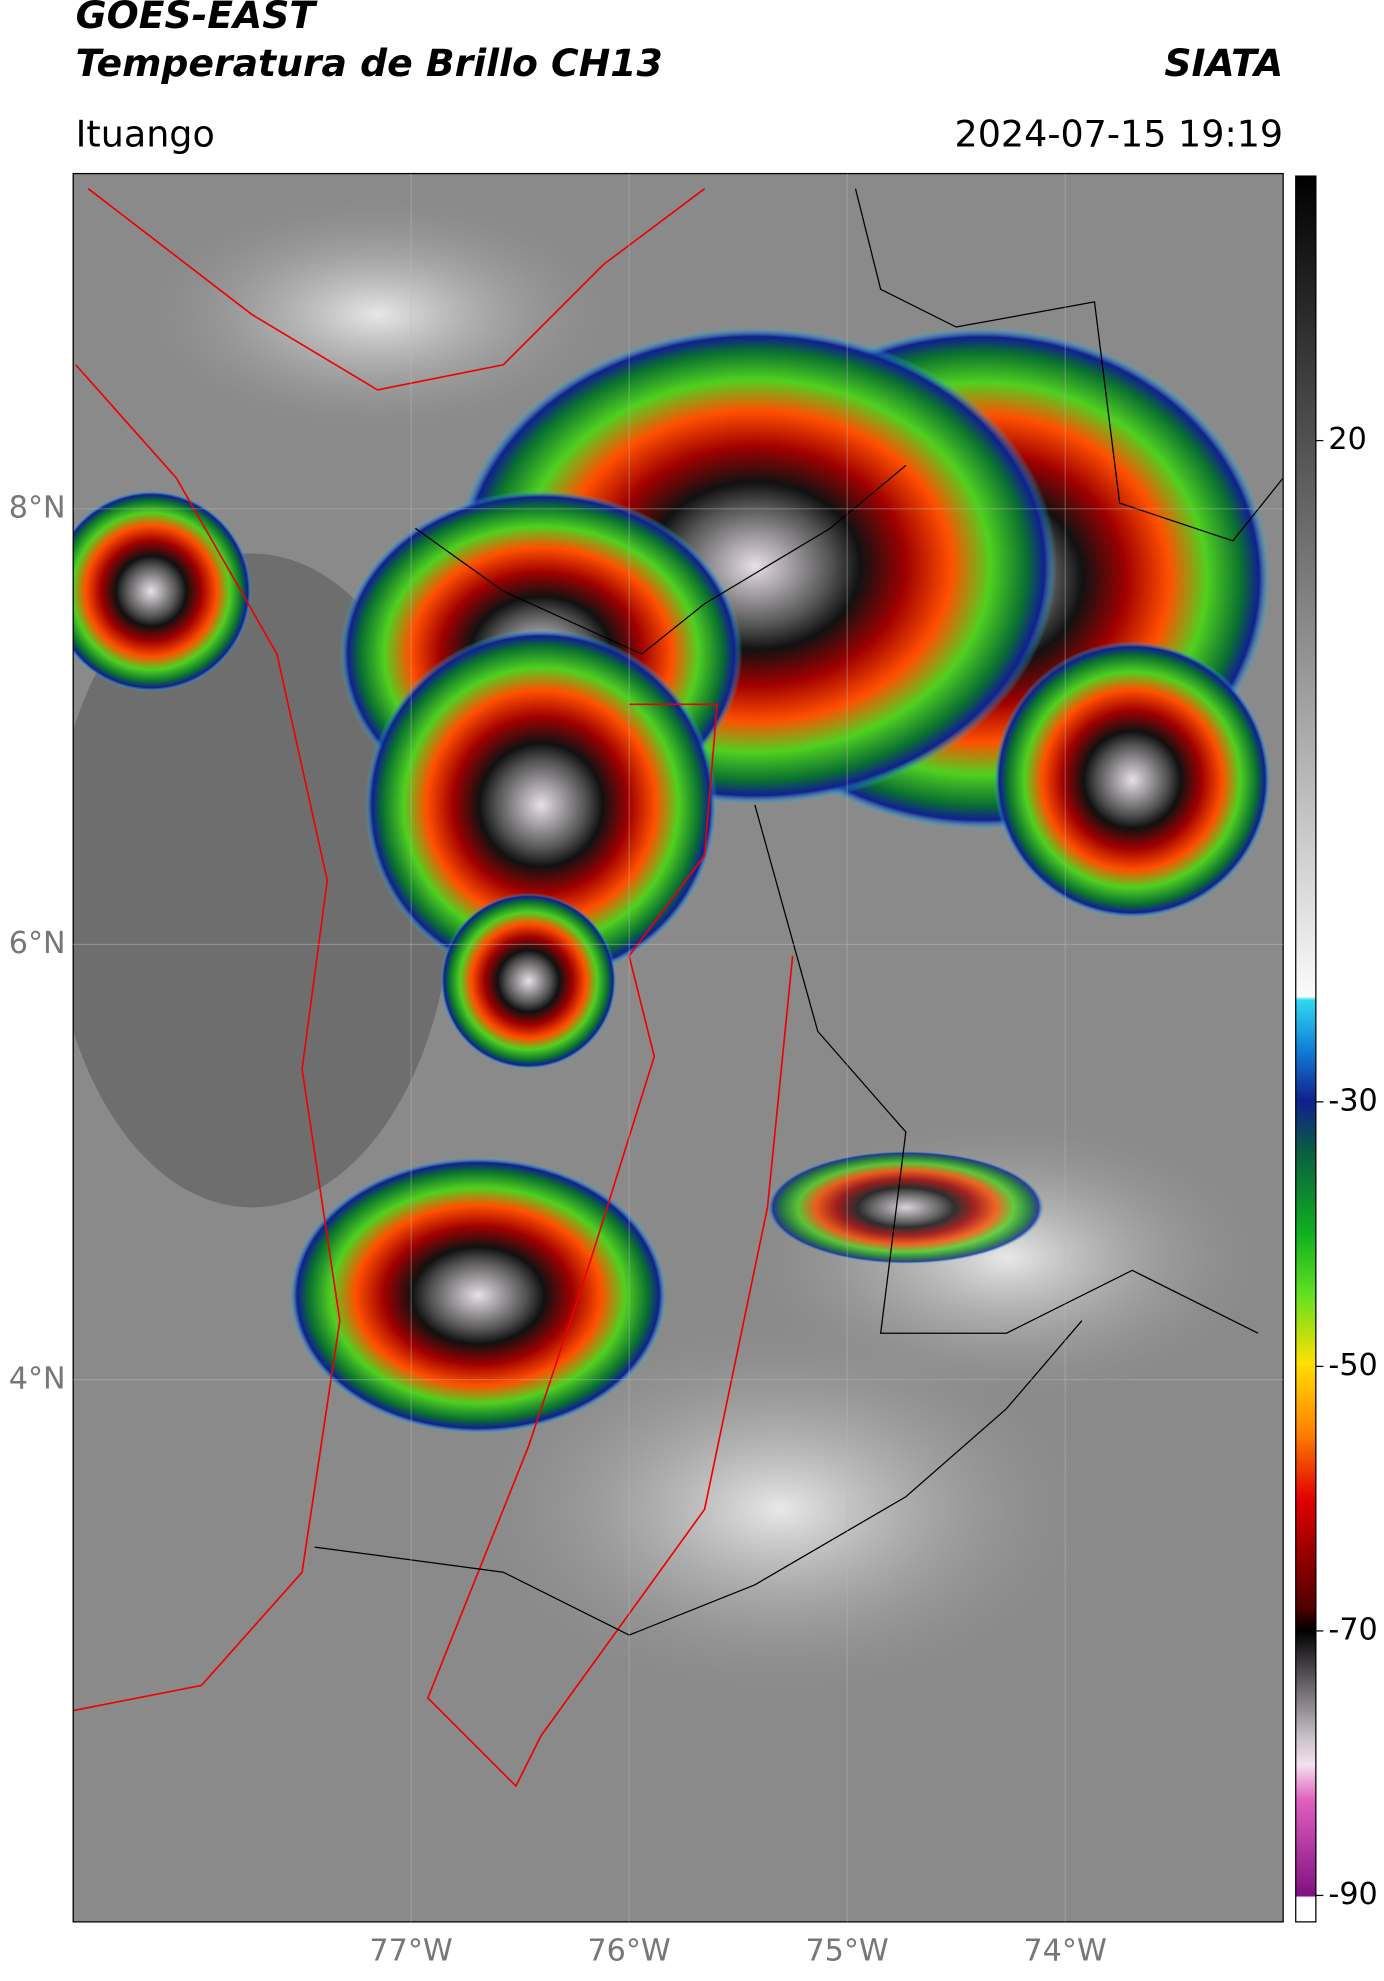 Image resolution: width=1384 pixels, height=1981 pixels. What do you see at coordinates (1064, 1951) in the screenshot?
I see `lon-label: 74°W` at bounding box center [1064, 1951].